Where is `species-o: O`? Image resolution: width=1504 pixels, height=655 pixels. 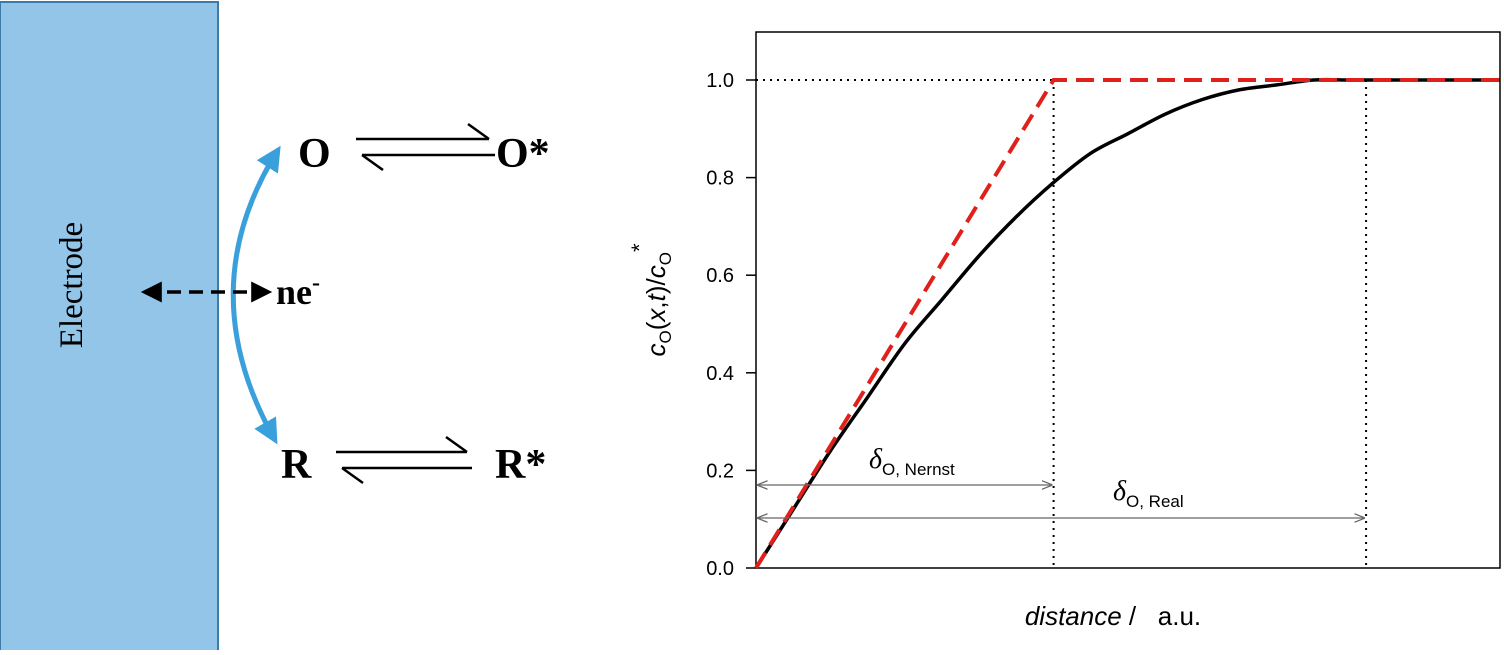
species-o: O is located at coordinates (314, 154).